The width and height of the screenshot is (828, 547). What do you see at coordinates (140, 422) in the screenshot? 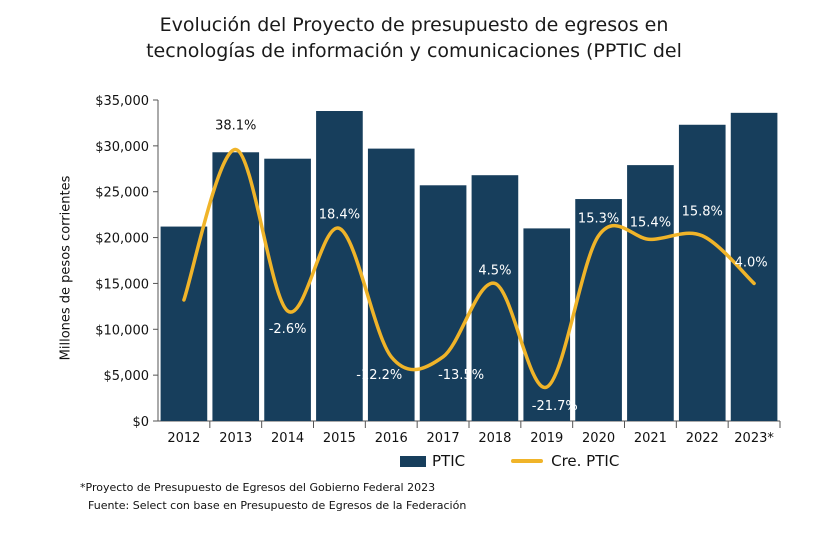
I see `y-tick-label: $0` at bounding box center [140, 422].